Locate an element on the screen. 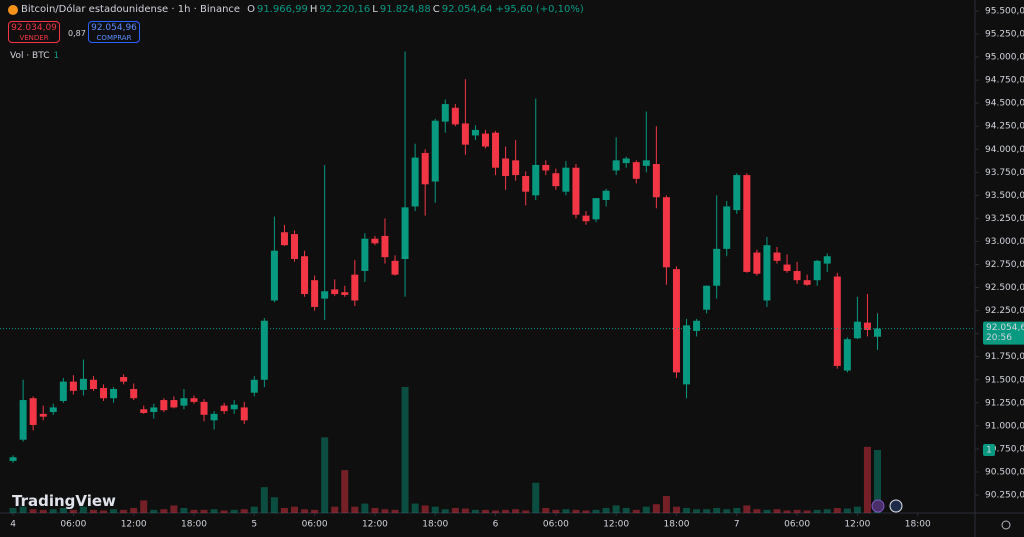  ohlc: O 91.966,99 H 92.220,16 L 91.824,88 C 92.054,64 is located at coordinates (370, 9).